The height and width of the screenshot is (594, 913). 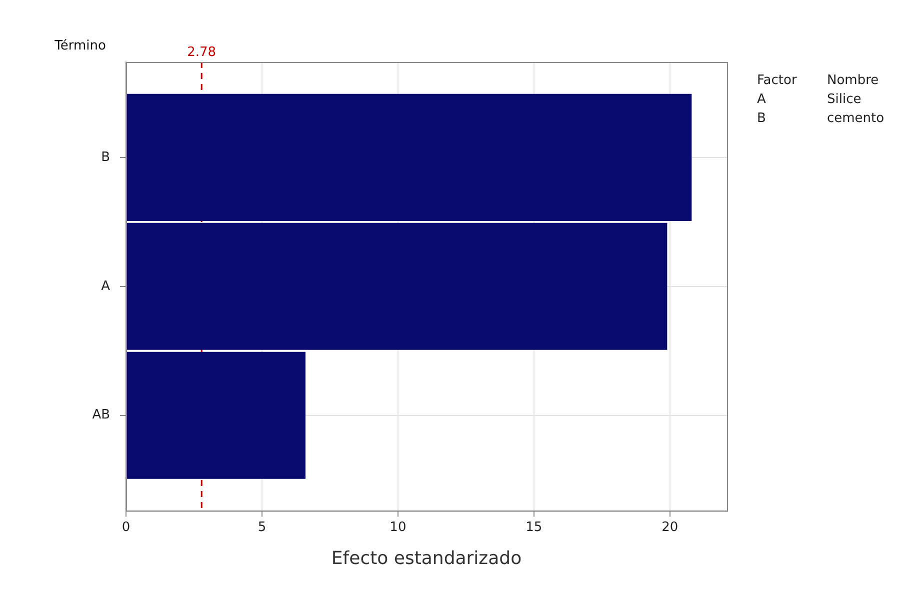 I want to click on text: Factor, so click(x=777, y=80).